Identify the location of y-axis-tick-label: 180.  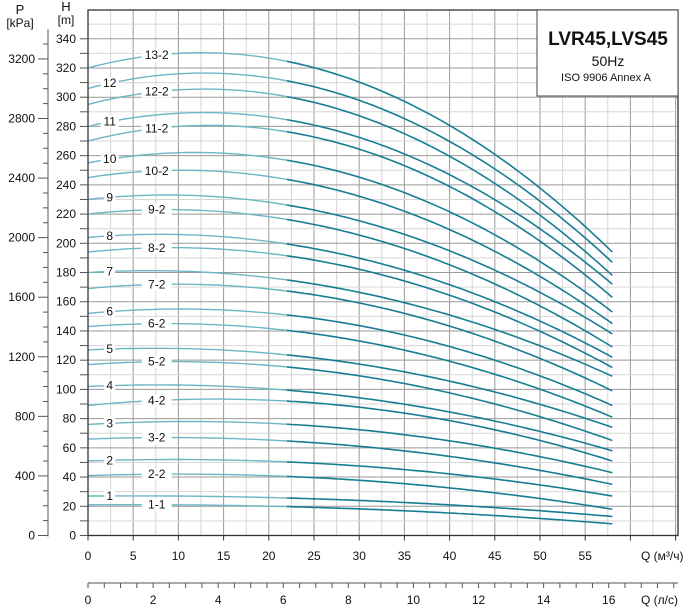
(66, 273).